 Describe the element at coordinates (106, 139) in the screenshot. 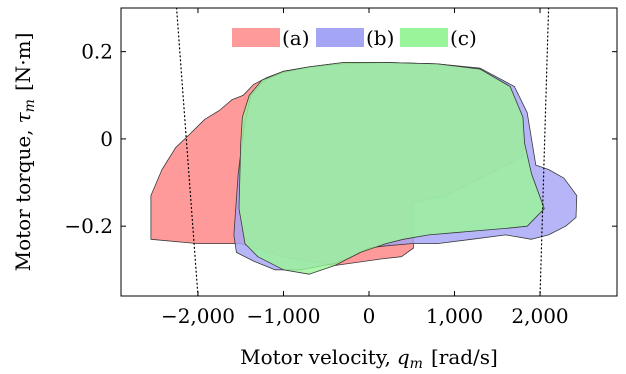

I see `y-tick-label: 0` at that location.